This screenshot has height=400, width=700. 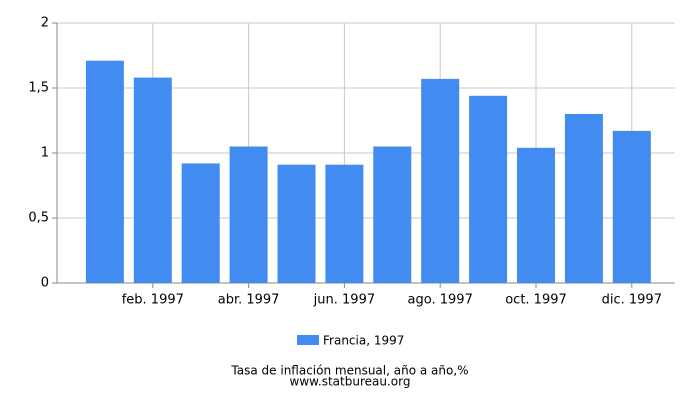 What do you see at coordinates (38, 88) in the screenshot?
I see `y-tick-label: 1,5` at bounding box center [38, 88].